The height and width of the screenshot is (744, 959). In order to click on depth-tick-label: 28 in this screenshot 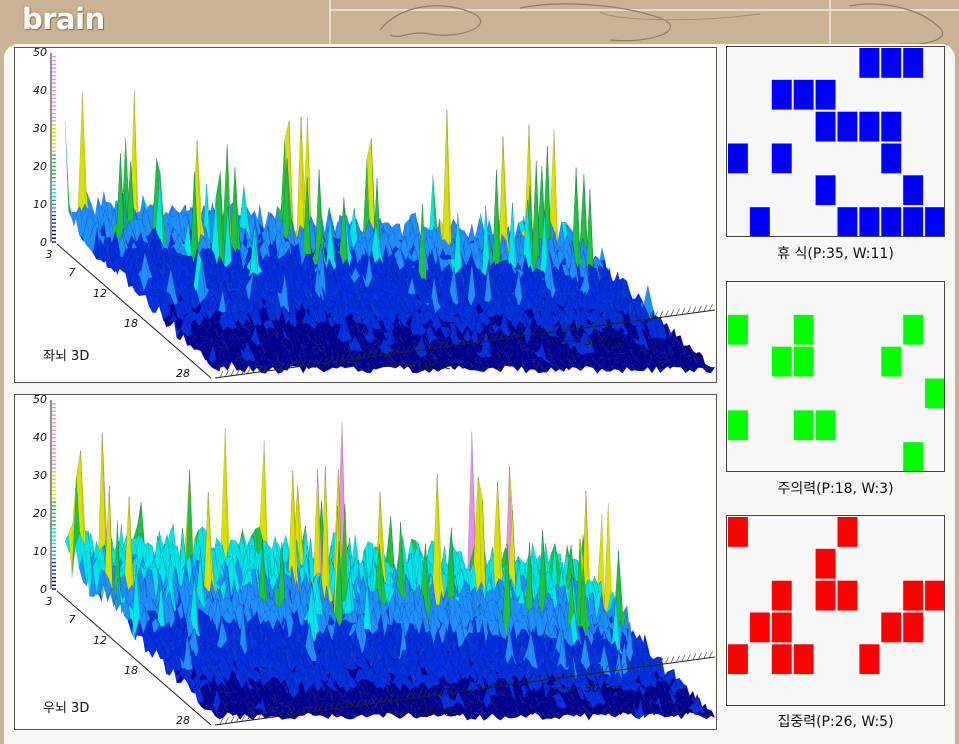, I will do `click(183, 373)`.